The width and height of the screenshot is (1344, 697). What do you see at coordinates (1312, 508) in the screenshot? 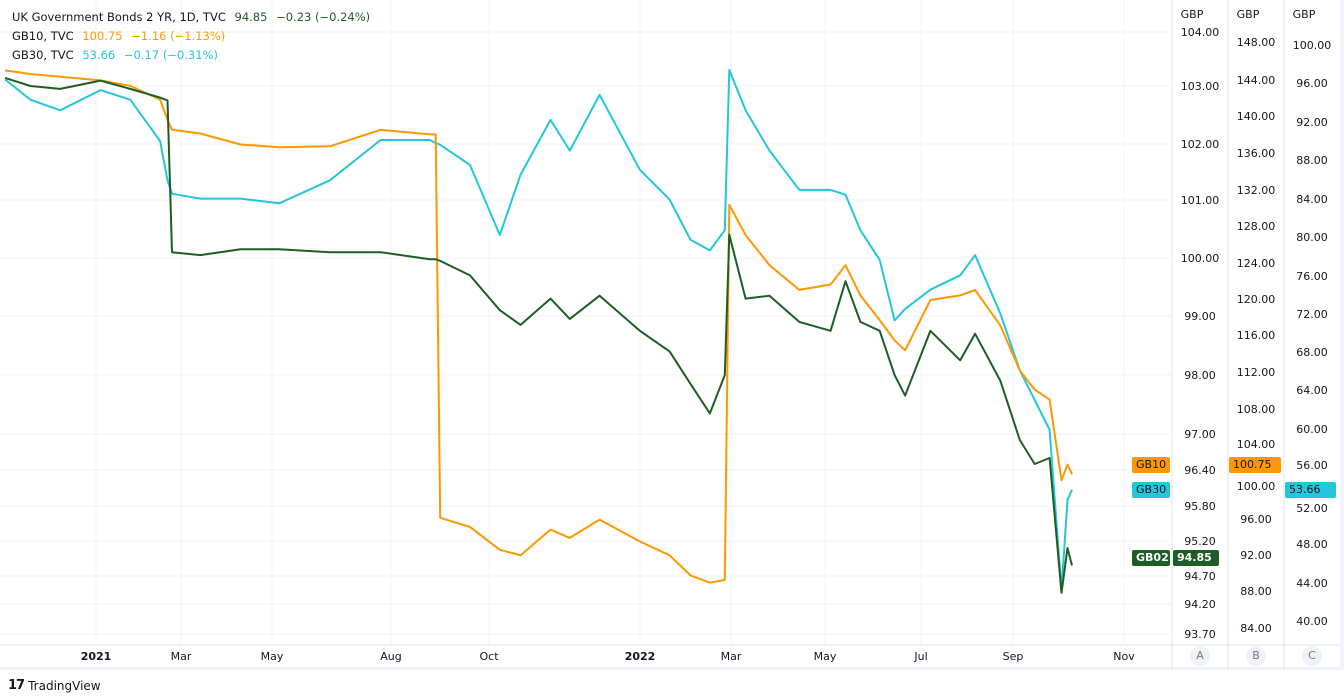
I see `y-tick-label: 52.00` at bounding box center [1312, 508].